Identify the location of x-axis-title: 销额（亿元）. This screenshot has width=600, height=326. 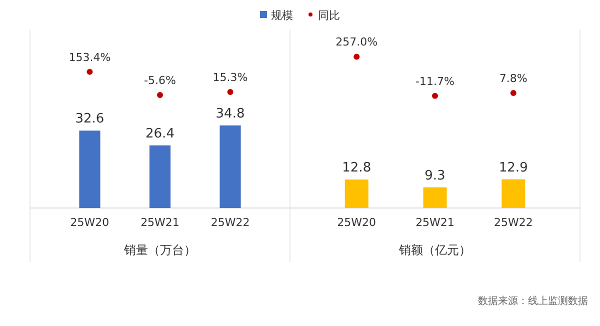
(434, 250).